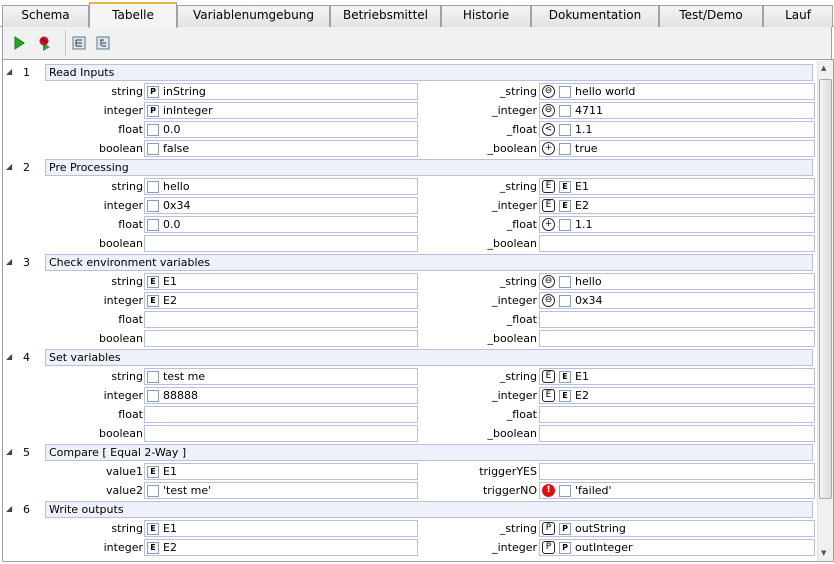 The height and width of the screenshot is (564, 834). What do you see at coordinates (123, 300) in the screenshot?
I see `param-label: integer` at bounding box center [123, 300].